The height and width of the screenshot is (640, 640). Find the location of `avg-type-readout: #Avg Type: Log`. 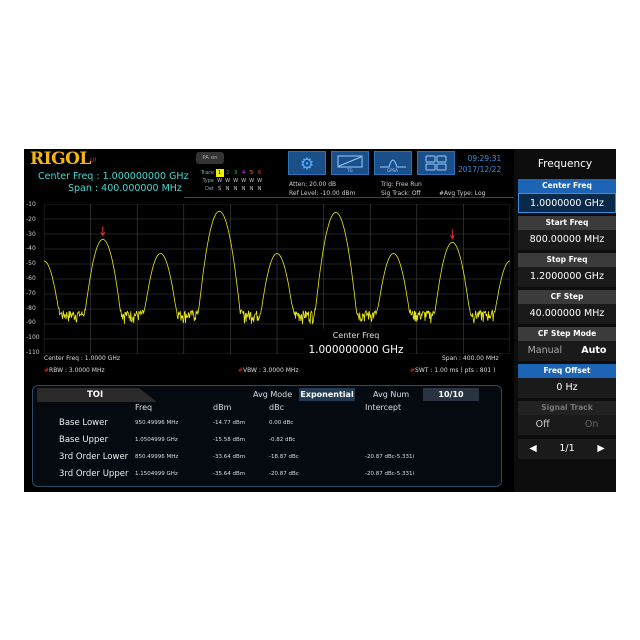

avg-type-readout: #Avg Type: Log is located at coordinates (462, 193).